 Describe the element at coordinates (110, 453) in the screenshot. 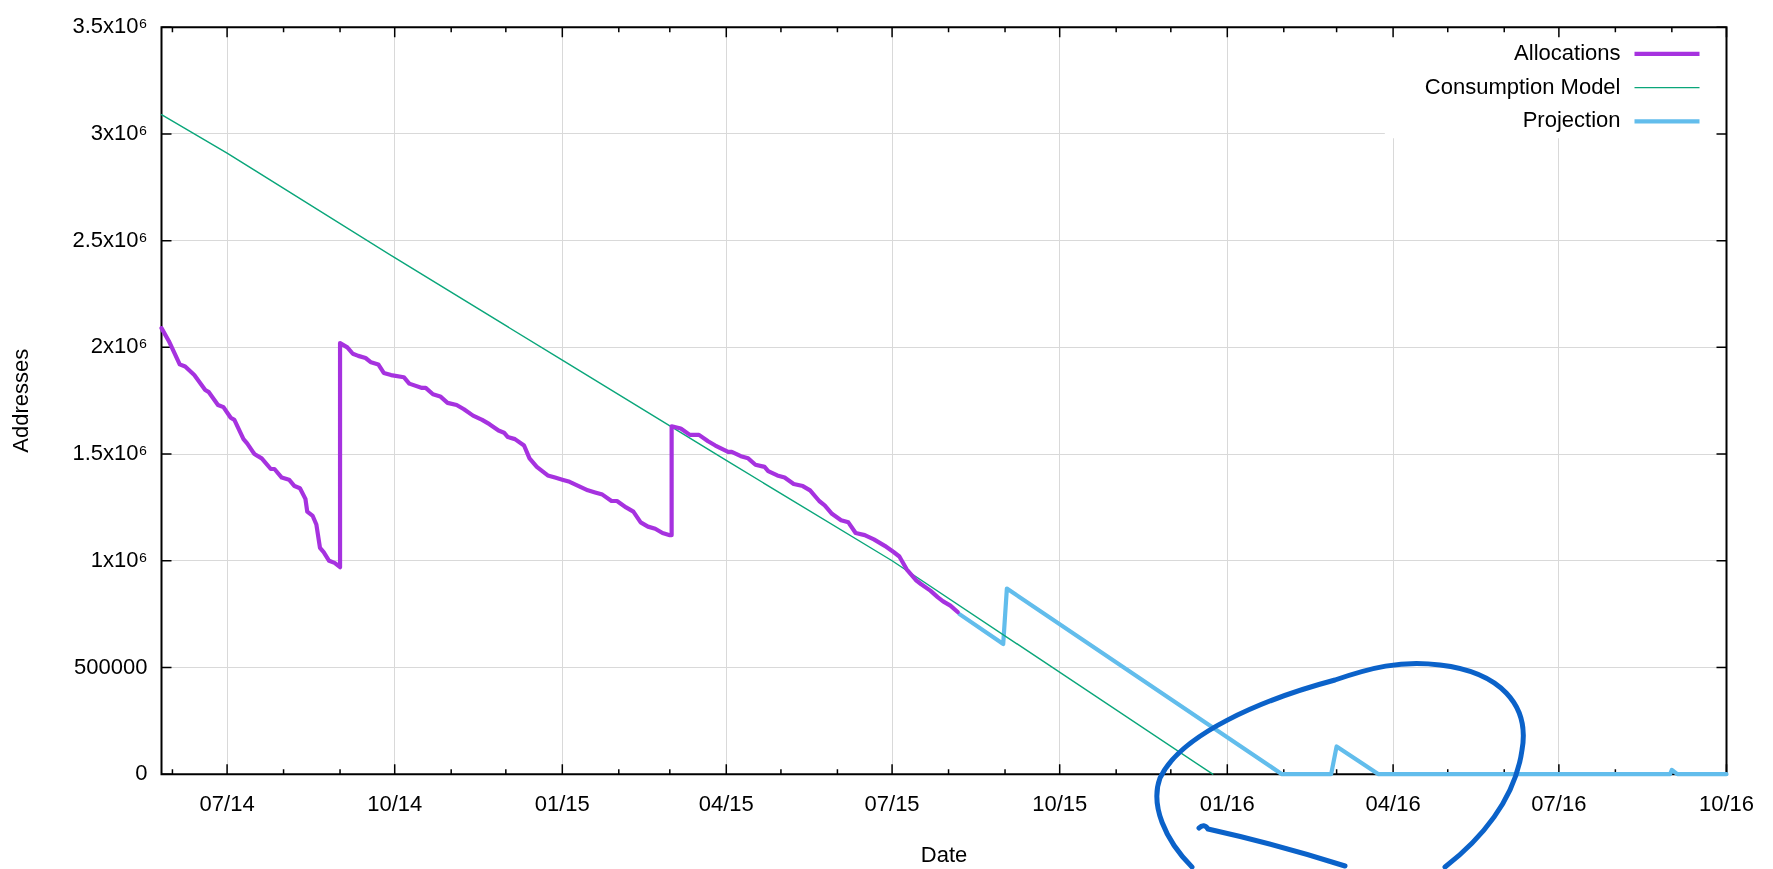

I see `y-tick-label: 1.5x10⁶` at that location.